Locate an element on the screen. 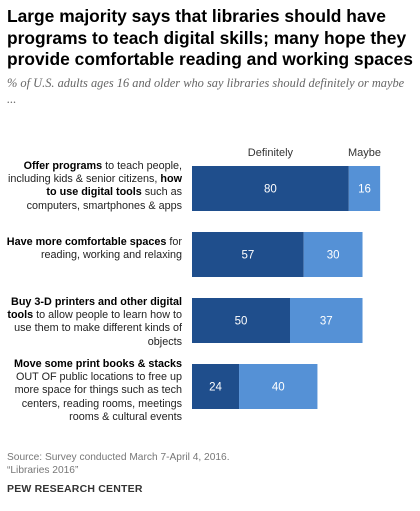 This screenshot has width=420, height=511. legend-maybe: Maybe is located at coordinates (364, 153).